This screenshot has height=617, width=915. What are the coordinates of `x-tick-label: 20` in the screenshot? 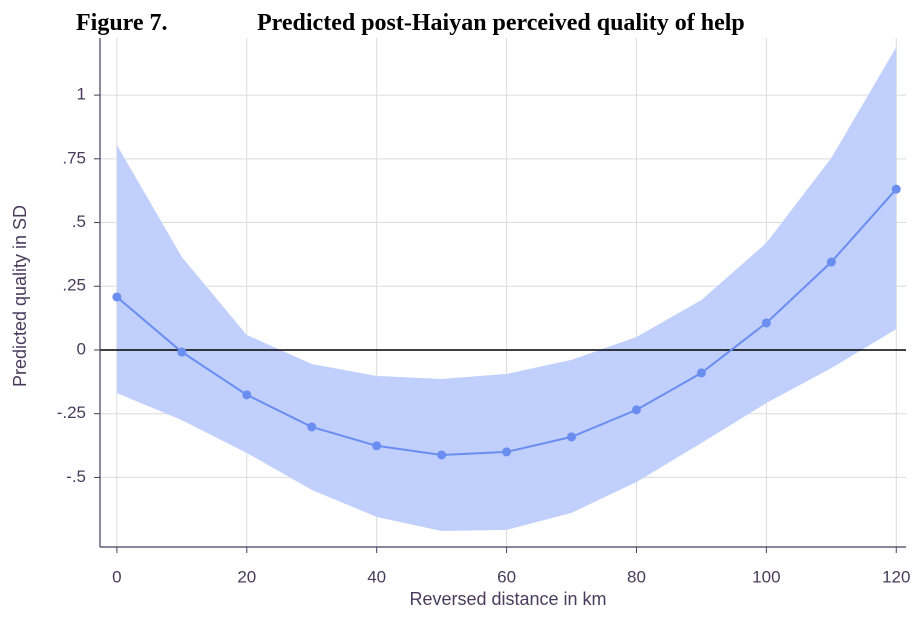 It's located at (246, 576).